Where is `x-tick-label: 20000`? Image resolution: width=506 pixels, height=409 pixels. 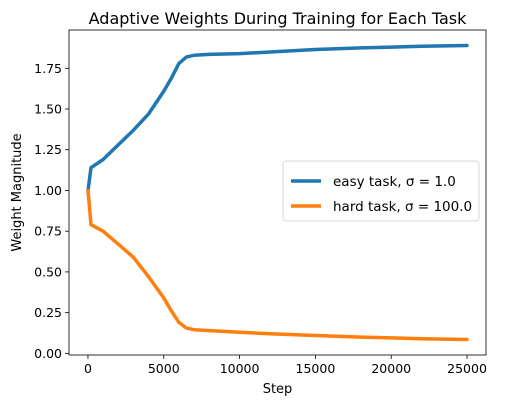 x-tick-label: 20000 is located at coordinates (391, 368).